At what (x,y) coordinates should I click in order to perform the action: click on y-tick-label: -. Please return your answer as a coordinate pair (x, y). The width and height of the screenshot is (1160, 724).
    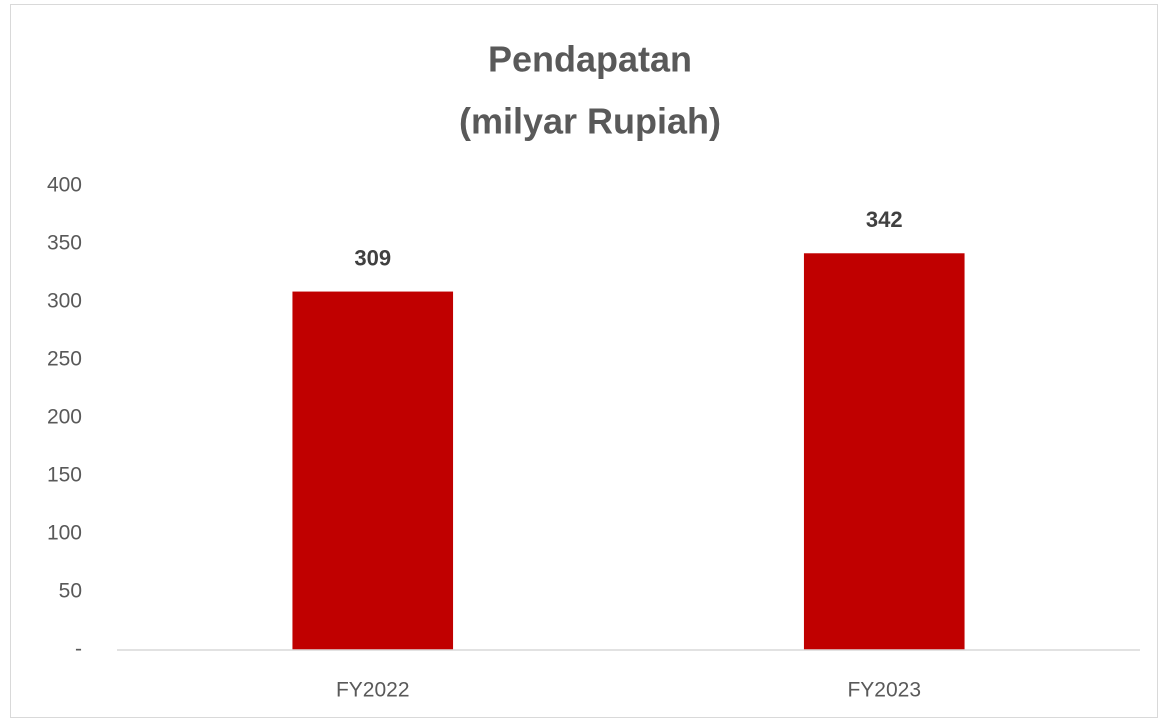
    Looking at the image, I should click on (78, 649).